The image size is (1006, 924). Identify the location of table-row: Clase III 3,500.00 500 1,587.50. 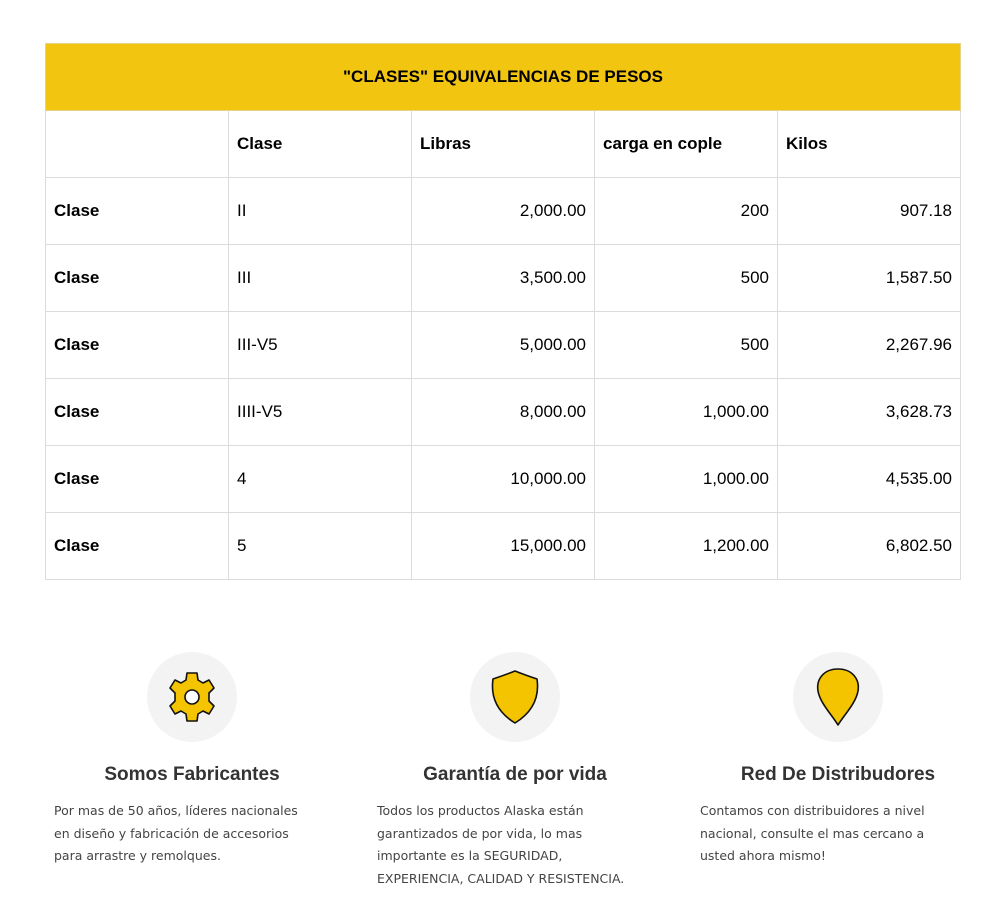
(503, 278).